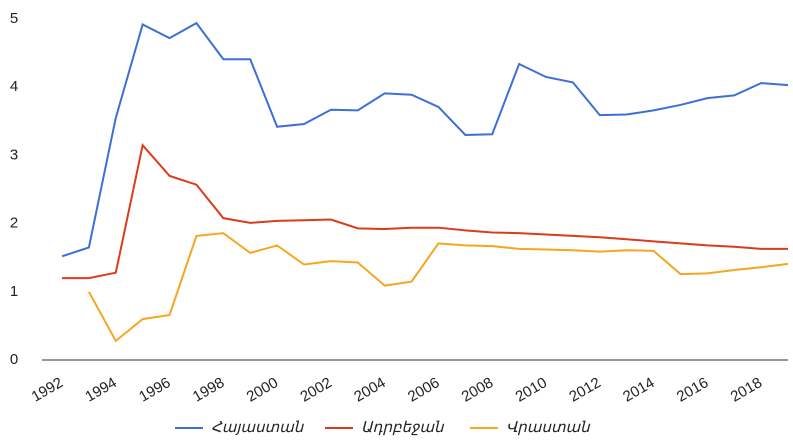 The height and width of the screenshot is (445, 793). I want to click on x-tick-label: 2016, so click(692, 389).